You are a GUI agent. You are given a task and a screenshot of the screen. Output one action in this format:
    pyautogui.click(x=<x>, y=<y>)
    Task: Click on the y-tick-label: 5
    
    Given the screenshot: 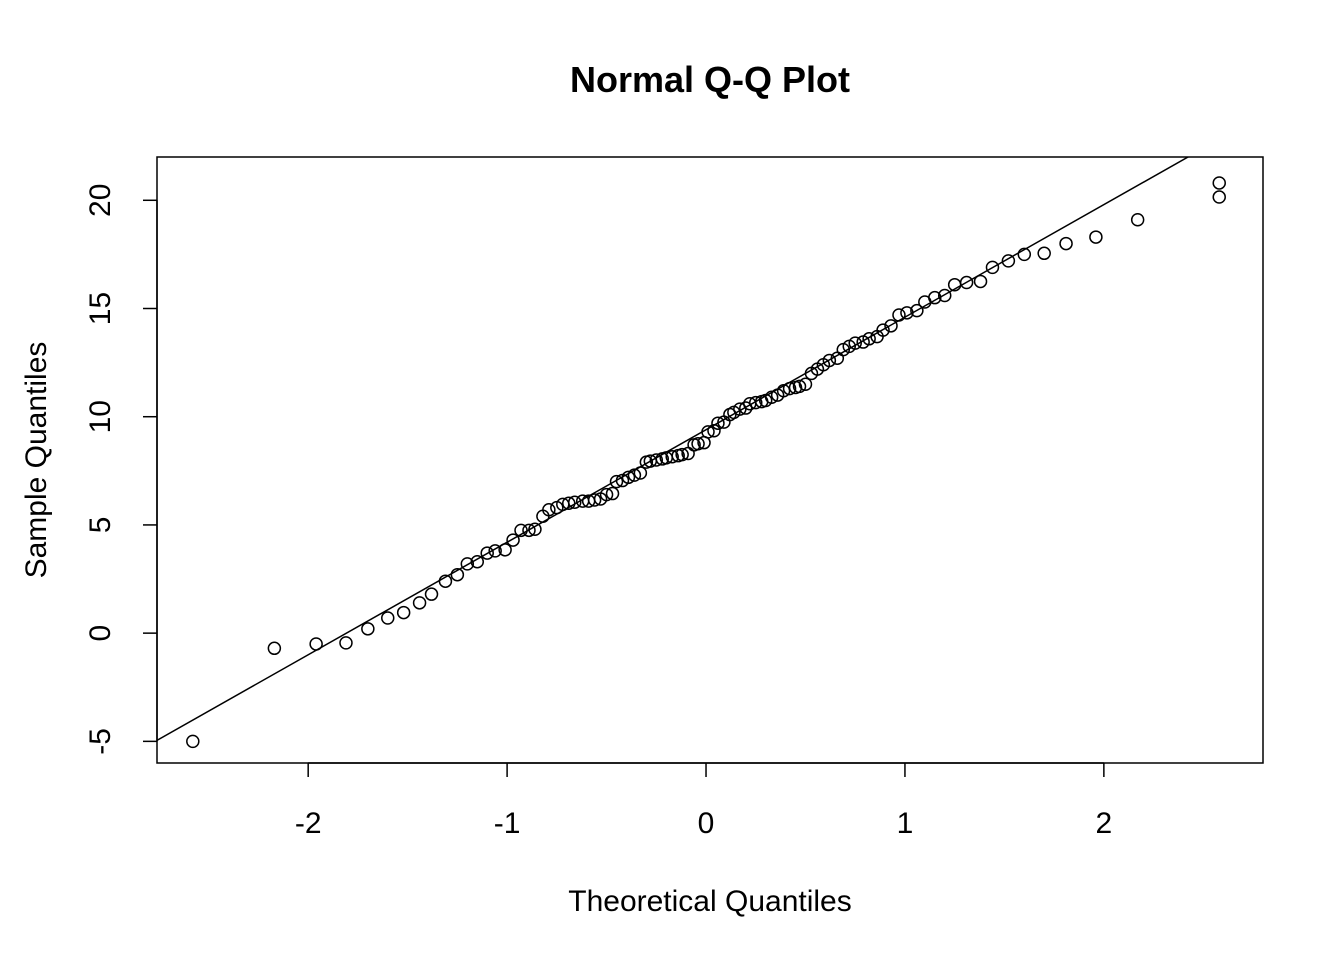 What is the action you would take?
    pyautogui.click(x=100, y=525)
    